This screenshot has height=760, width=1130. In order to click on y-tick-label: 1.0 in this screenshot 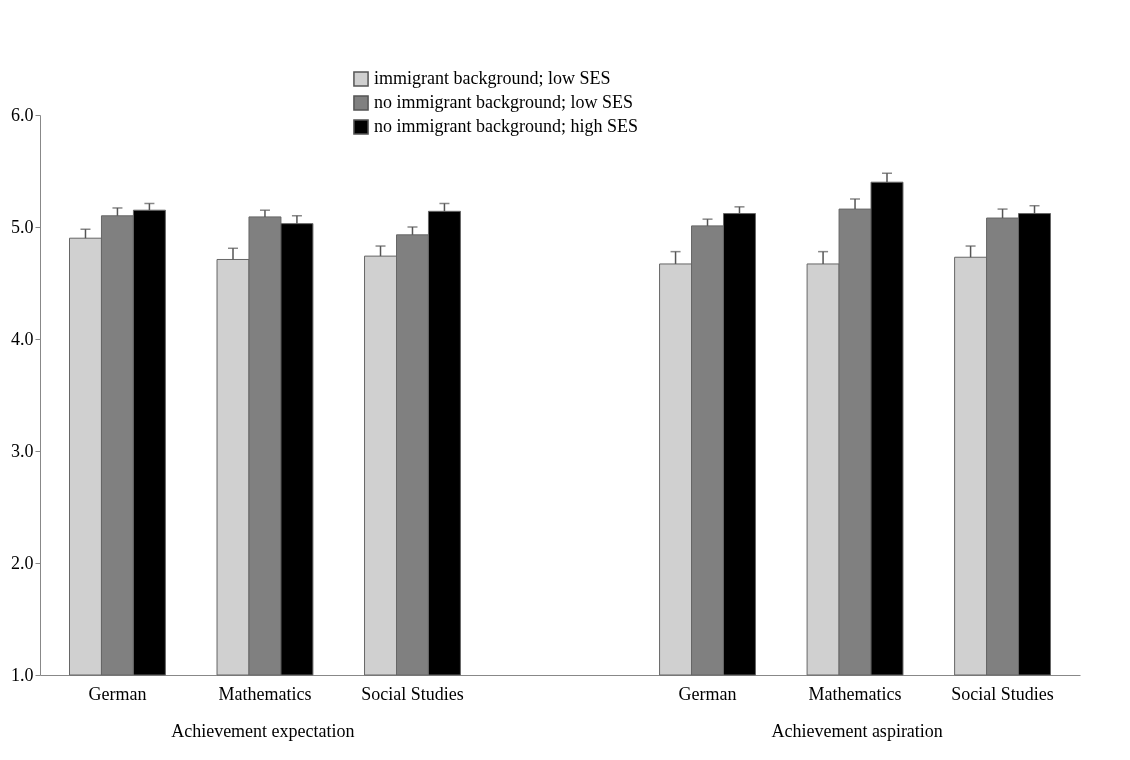, I will do `click(22, 674)`.